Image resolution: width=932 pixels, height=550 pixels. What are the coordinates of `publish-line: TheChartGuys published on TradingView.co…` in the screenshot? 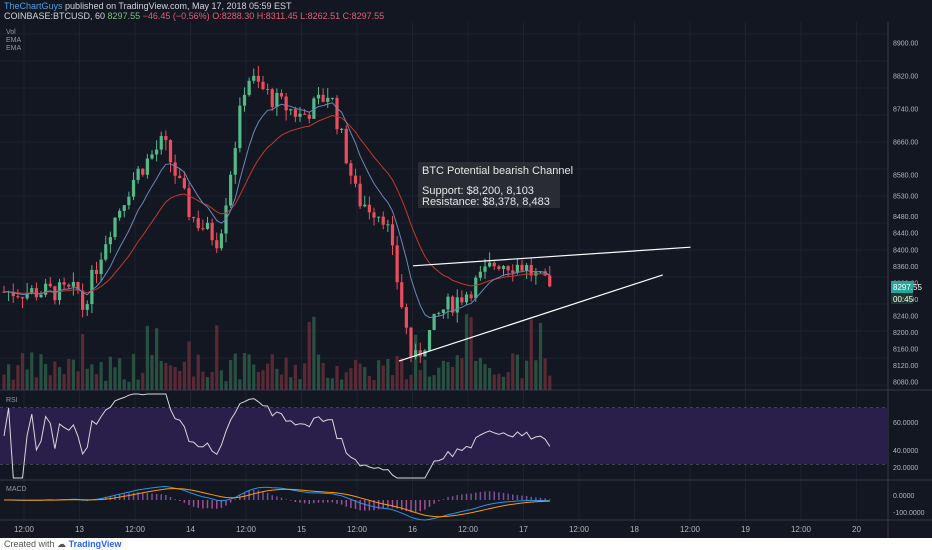 It's located at (148, 6).